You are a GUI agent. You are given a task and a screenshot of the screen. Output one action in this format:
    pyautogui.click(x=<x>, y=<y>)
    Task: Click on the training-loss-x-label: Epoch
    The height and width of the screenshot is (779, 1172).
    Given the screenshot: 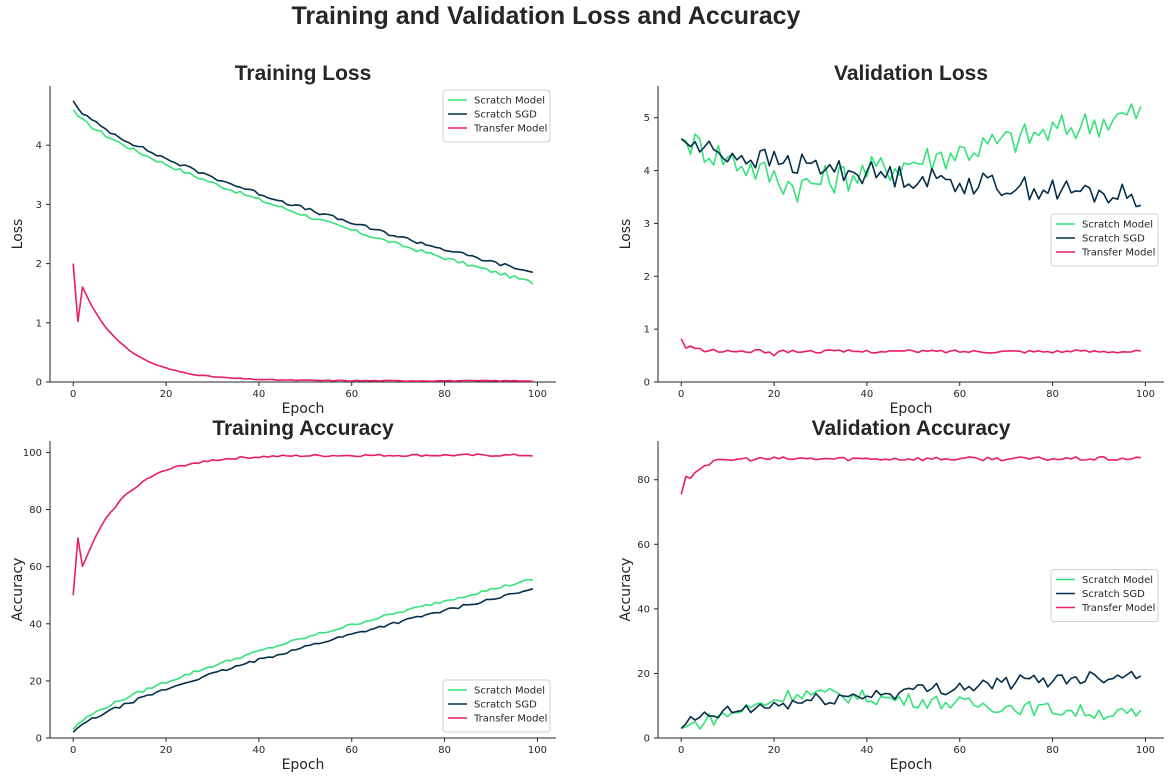 What is the action you would take?
    pyautogui.click(x=303, y=409)
    